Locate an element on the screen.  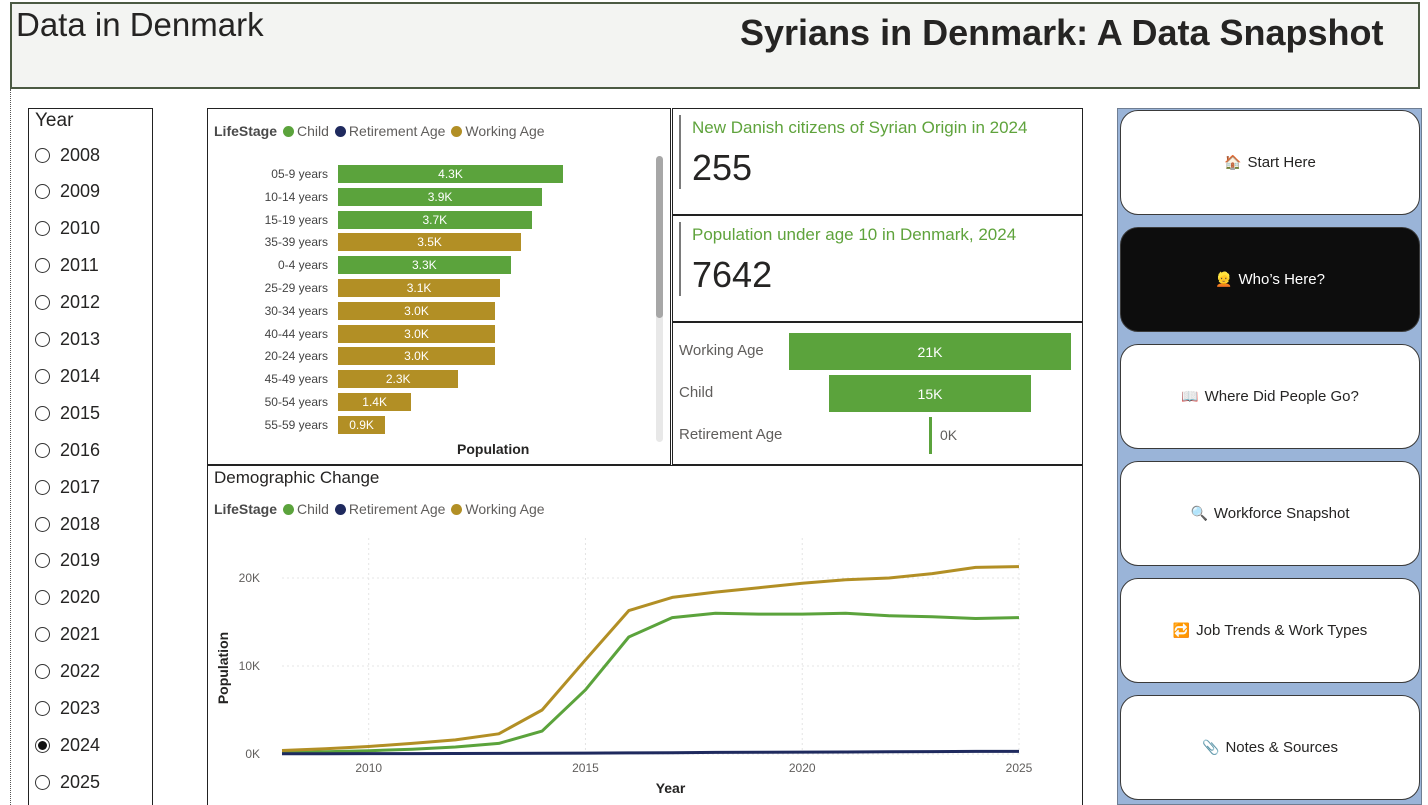
funnel-bar-retirement-age is located at coordinates (930, 435).